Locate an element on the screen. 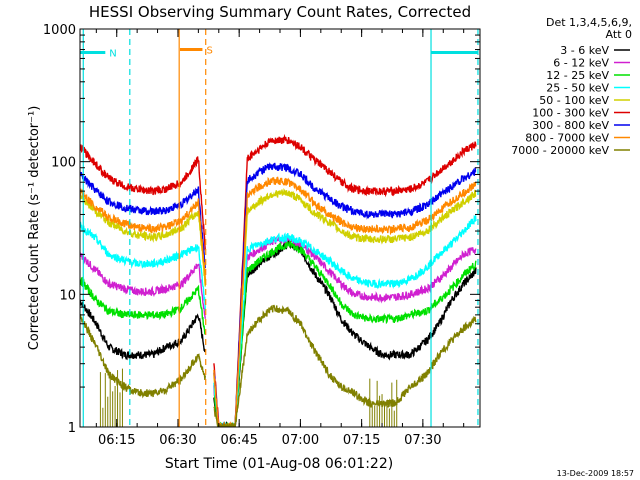 The image size is (640, 480). legend-entry-label: 300 - 800 keV is located at coordinates (570, 125).